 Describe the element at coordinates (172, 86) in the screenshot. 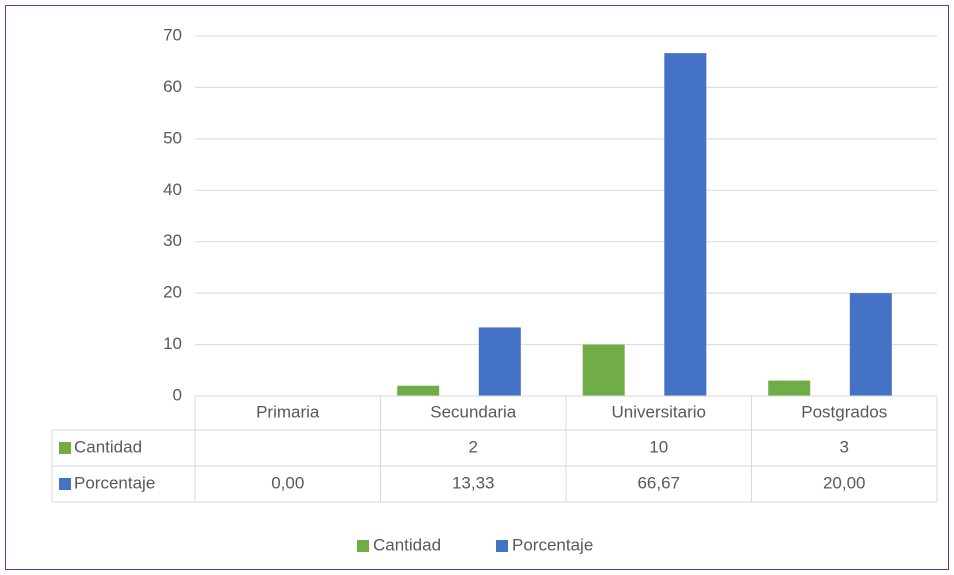

I see `y-tick-label: 60` at that location.